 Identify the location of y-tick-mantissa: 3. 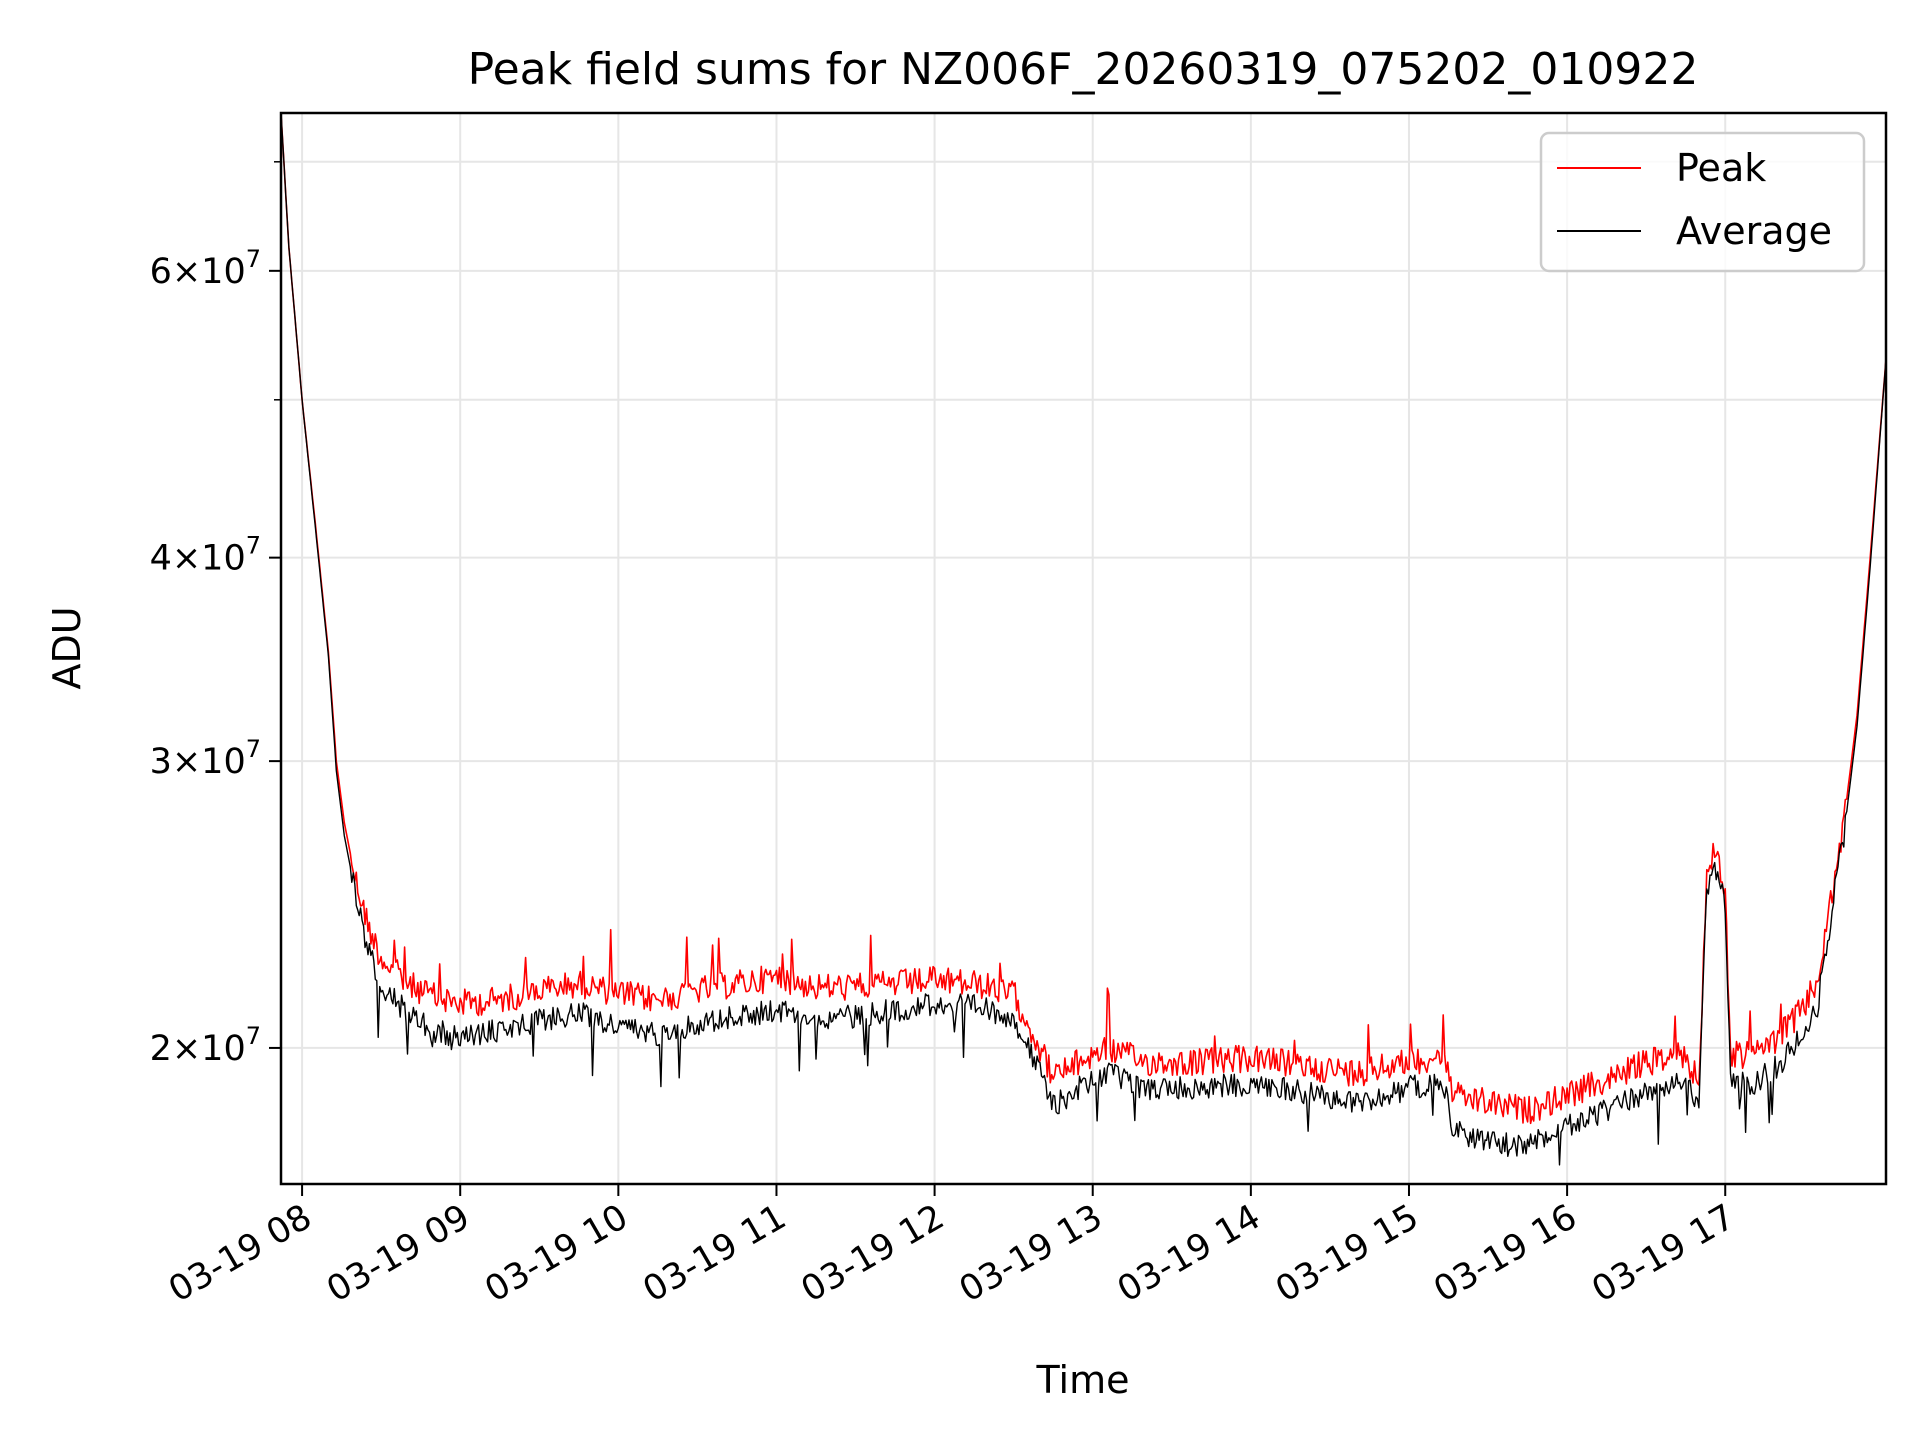
(161, 762).